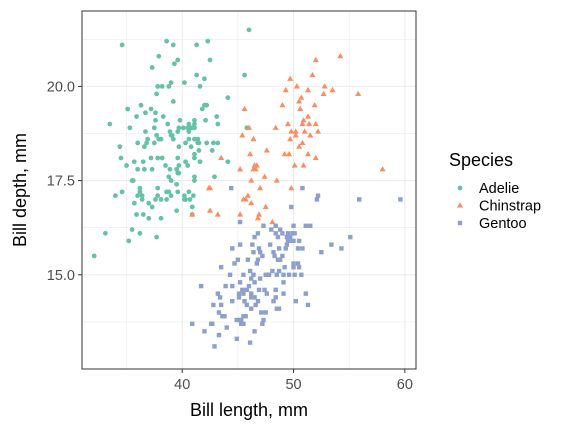 Image resolution: width=576 pixels, height=432 pixels. I want to click on y-tick-label: 20.0, so click(61, 87).